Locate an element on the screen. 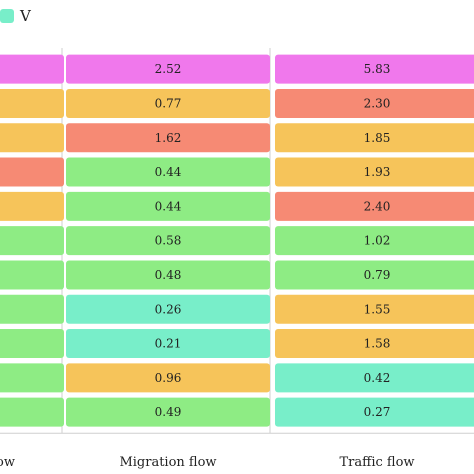  cell-value: 0.49 is located at coordinates (168, 412).